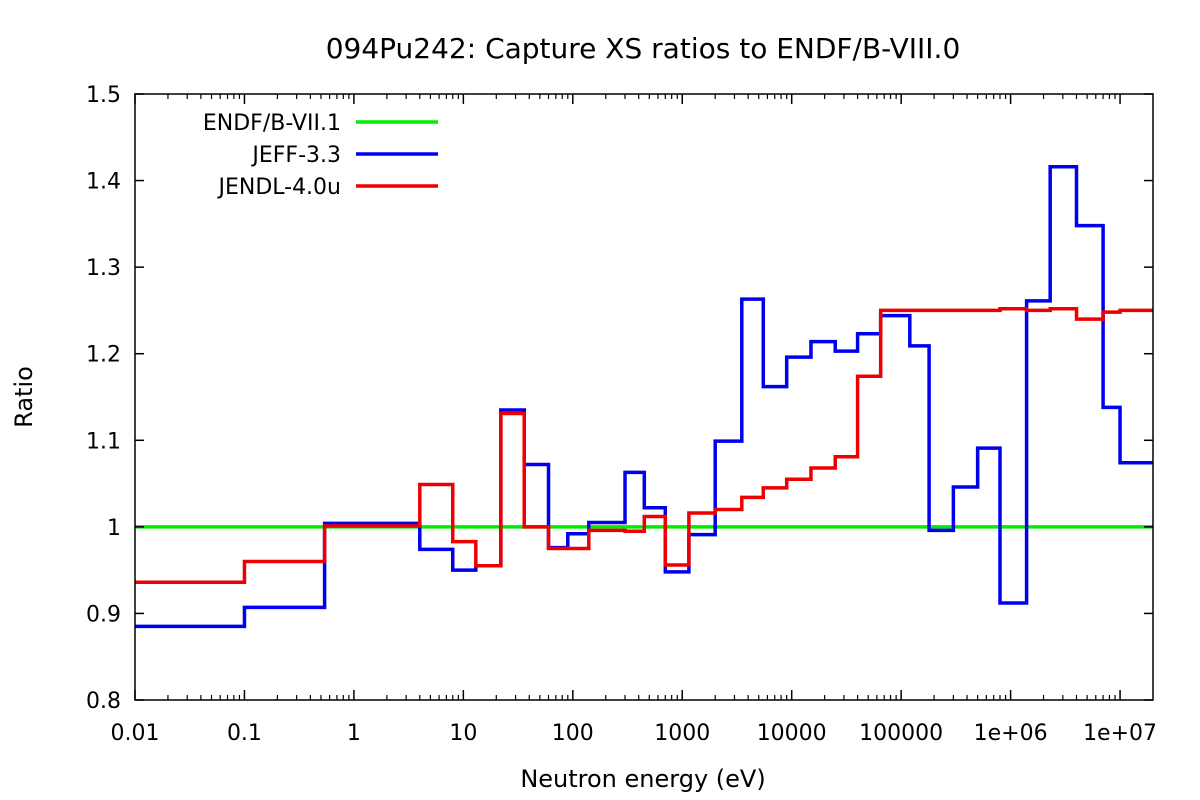 This screenshot has height=800, width=1200. I want to click on legend-label: JENDL-4.0u, so click(278, 187).